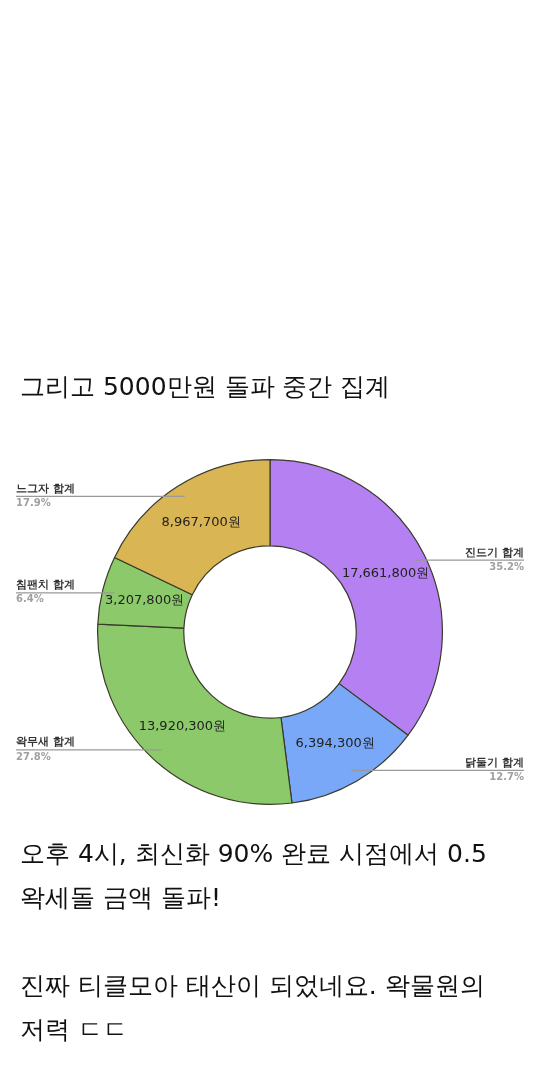  I want to click on slice-label: 침팬치 합계, so click(45, 585).